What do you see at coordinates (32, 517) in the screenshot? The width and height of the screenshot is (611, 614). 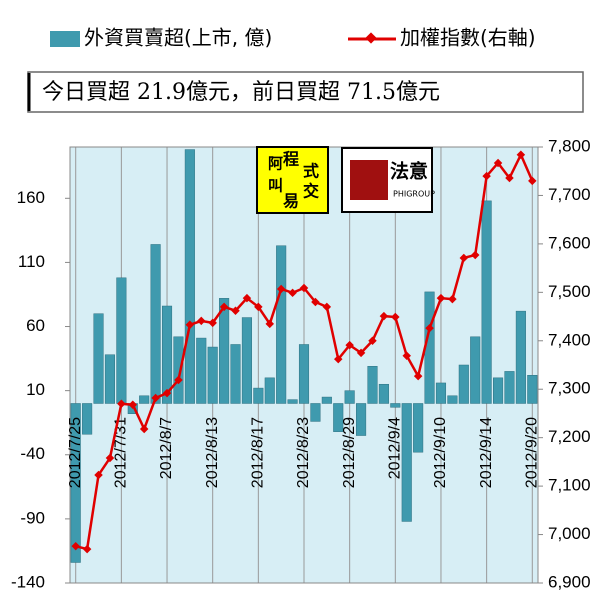 I see `y-tick-label: -90` at bounding box center [32, 517].